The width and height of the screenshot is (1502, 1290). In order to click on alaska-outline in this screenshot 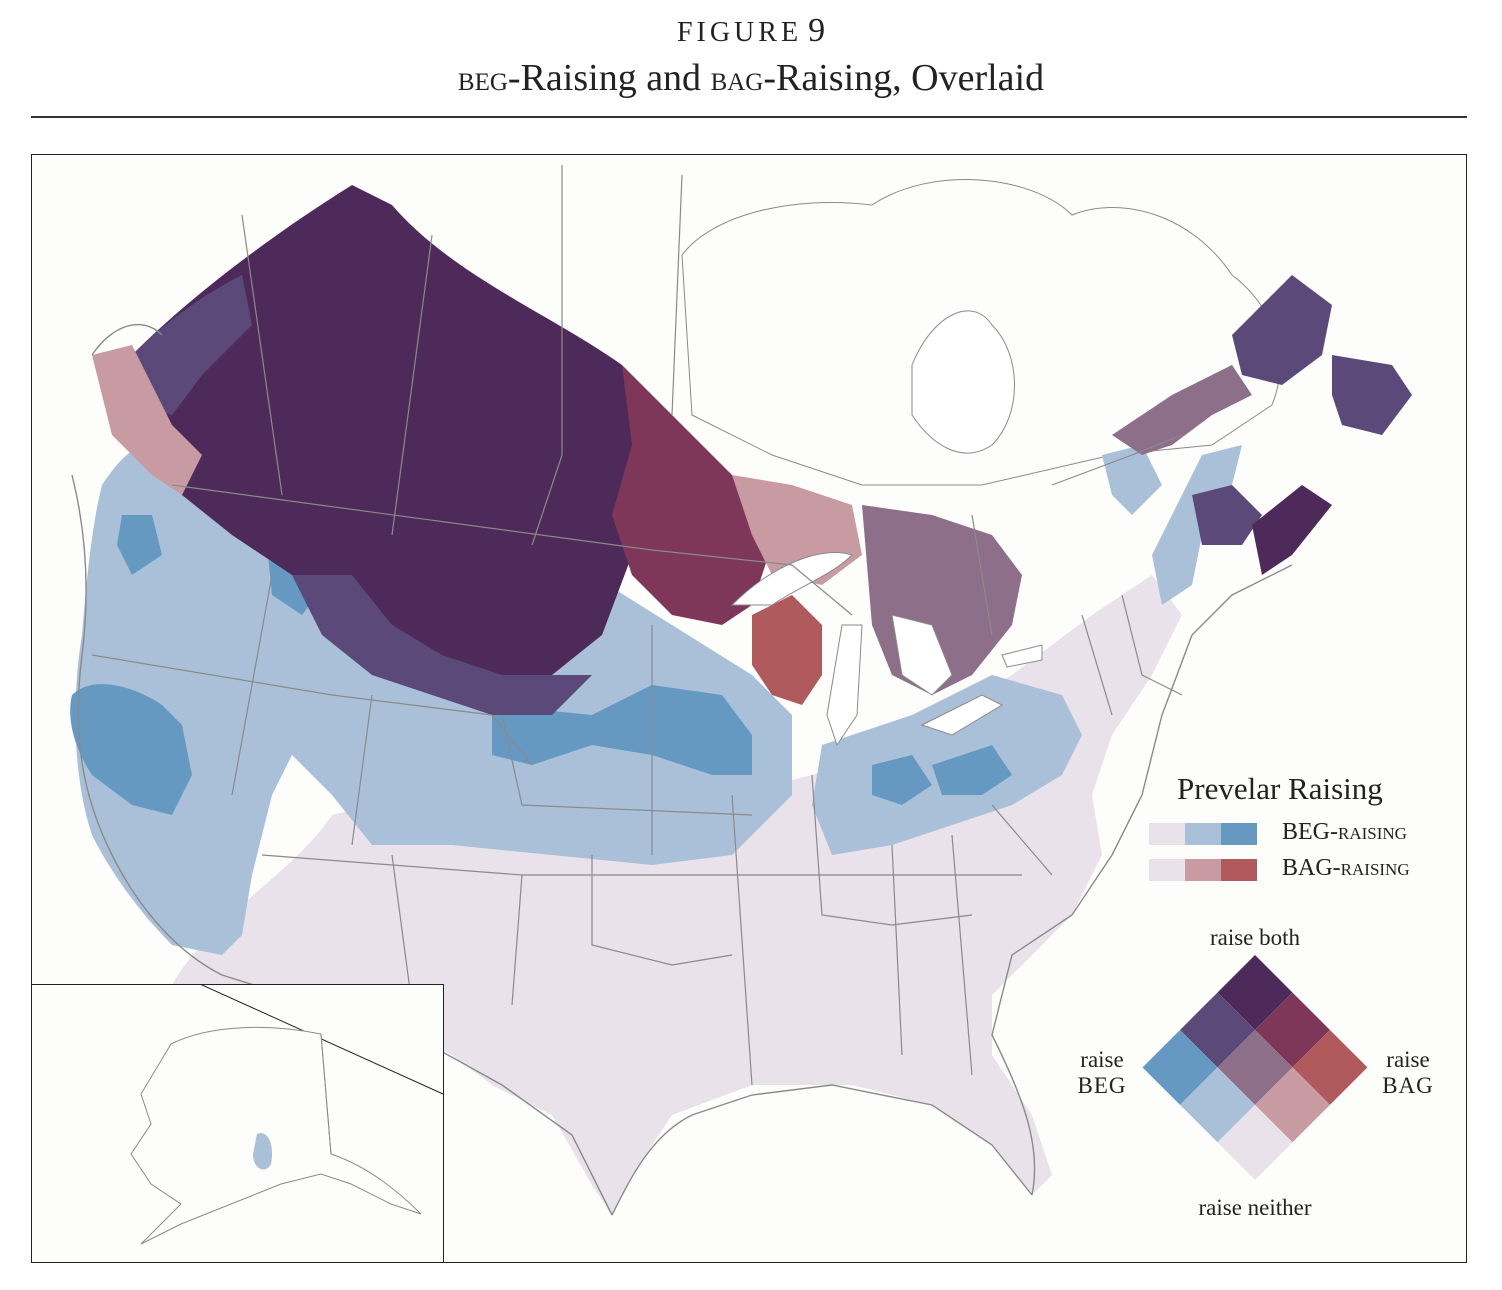, I will do `click(276, 1135)`.